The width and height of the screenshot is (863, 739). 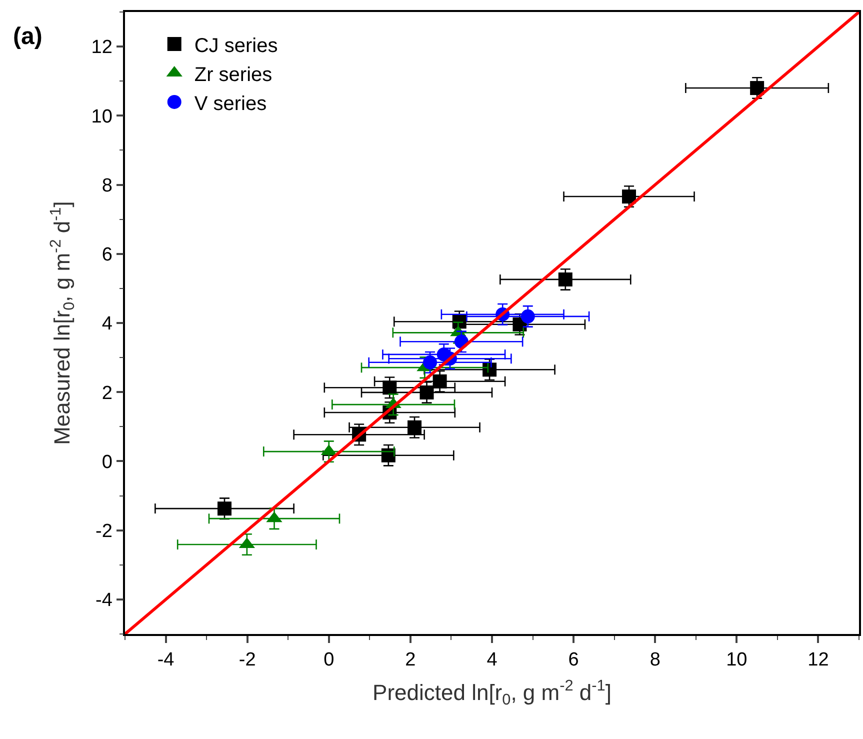 I want to click on legend-label: V series, so click(x=230, y=103).